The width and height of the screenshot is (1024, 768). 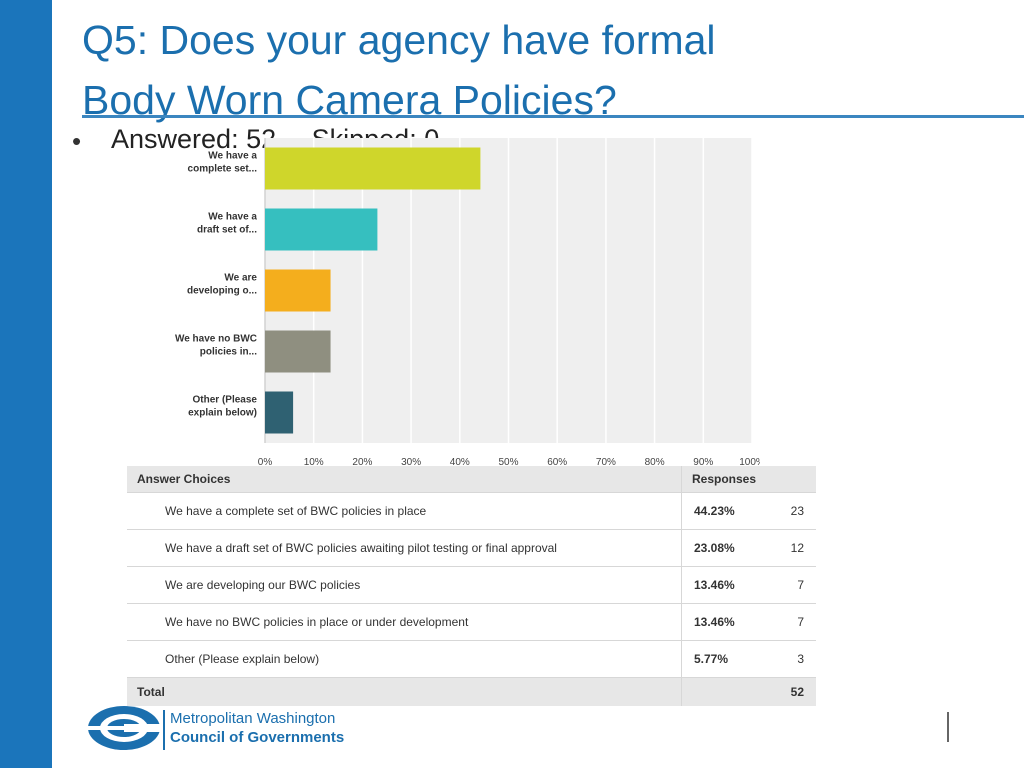 What do you see at coordinates (314, 462) in the screenshot?
I see `x-tick-label: 10%` at bounding box center [314, 462].